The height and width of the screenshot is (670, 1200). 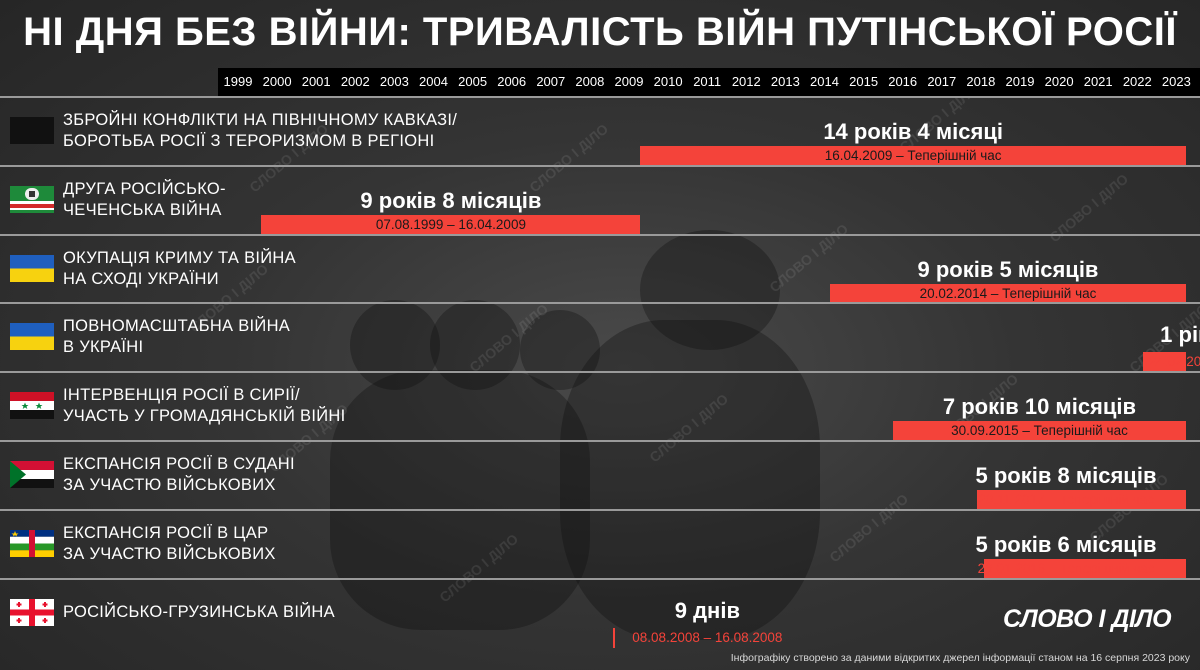 What do you see at coordinates (473, 81) in the screenshot?
I see `year-tick-2005: 2005` at bounding box center [473, 81].